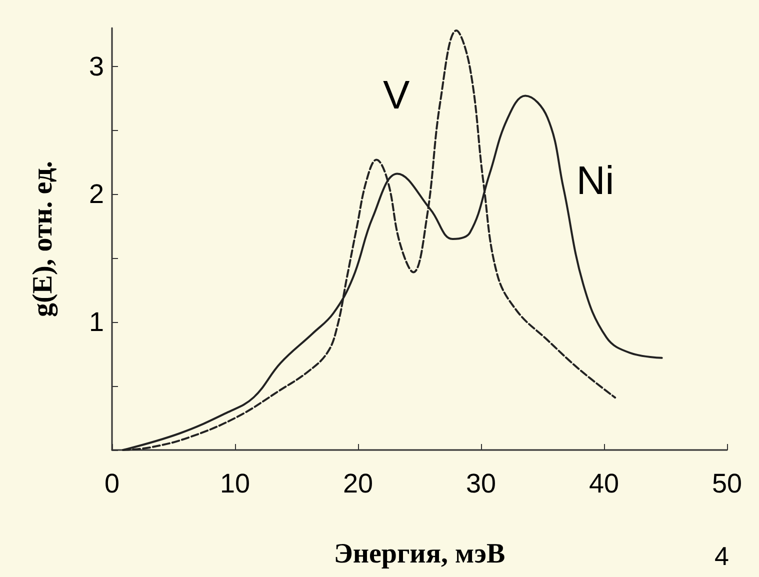  I want to click on x-tick-label: 30, so click(481, 483).